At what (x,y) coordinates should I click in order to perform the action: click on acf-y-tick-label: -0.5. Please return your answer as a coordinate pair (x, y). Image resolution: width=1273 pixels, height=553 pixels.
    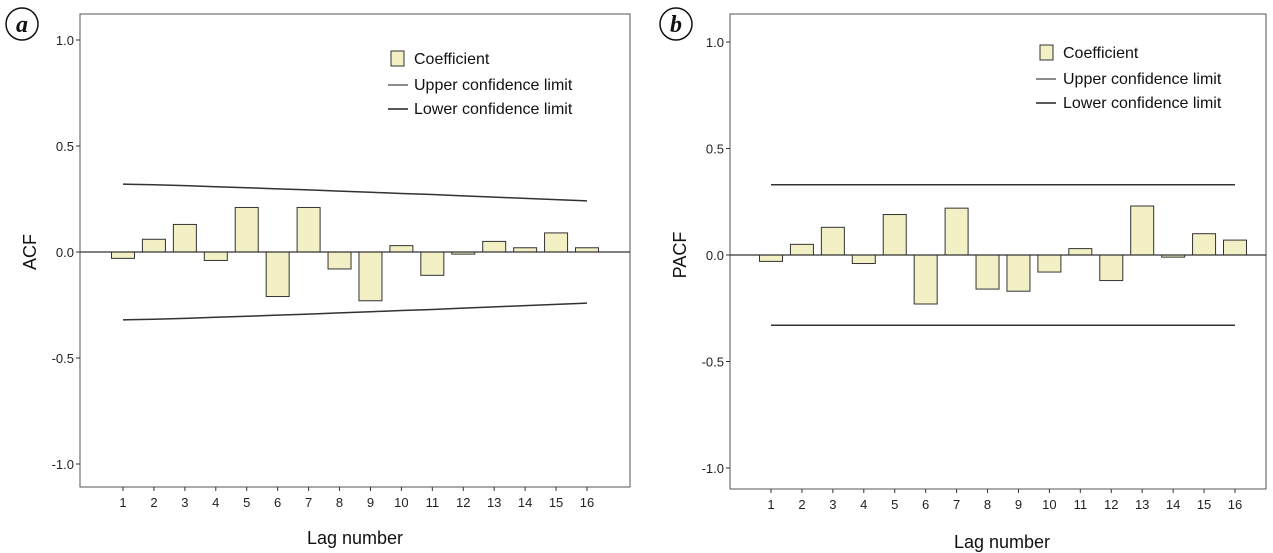
    Looking at the image, I should click on (63, 358).